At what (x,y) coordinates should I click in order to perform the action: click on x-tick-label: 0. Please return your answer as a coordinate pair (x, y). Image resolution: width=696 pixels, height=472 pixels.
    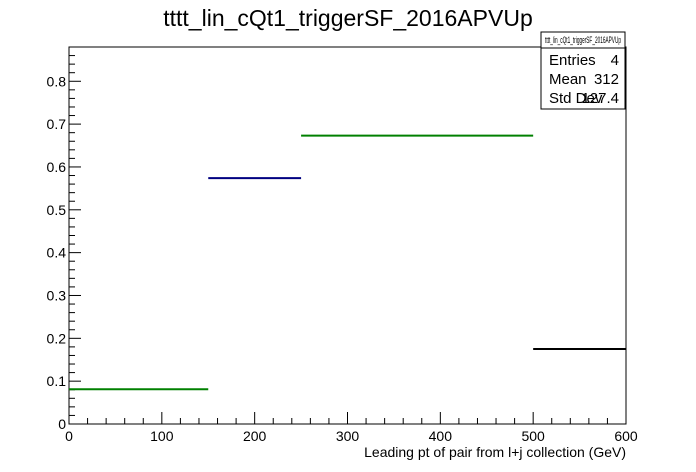
    Looking at the image, I should click on (69, 436).